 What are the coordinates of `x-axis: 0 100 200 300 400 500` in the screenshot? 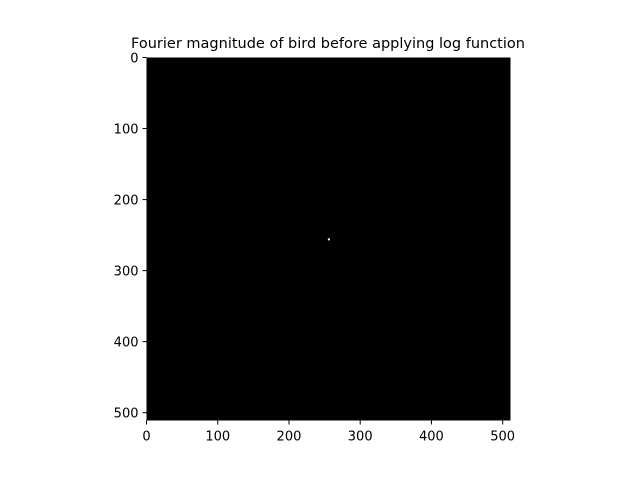 It's located at (328, 432).